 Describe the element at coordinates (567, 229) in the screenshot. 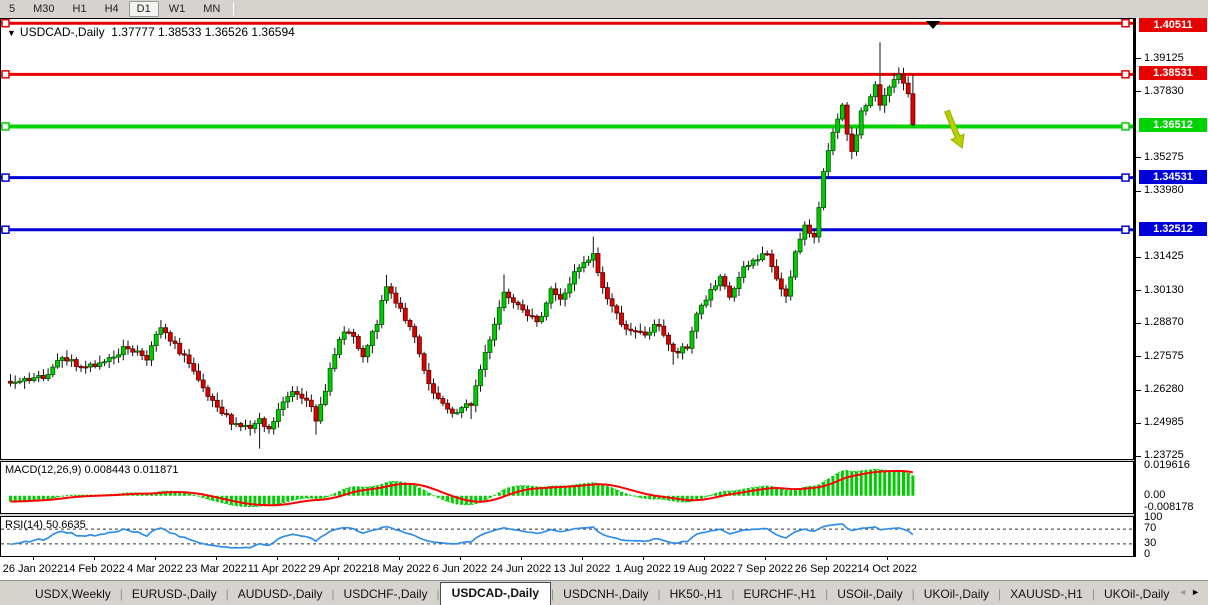

I see `price-line-1.32512` at that location.